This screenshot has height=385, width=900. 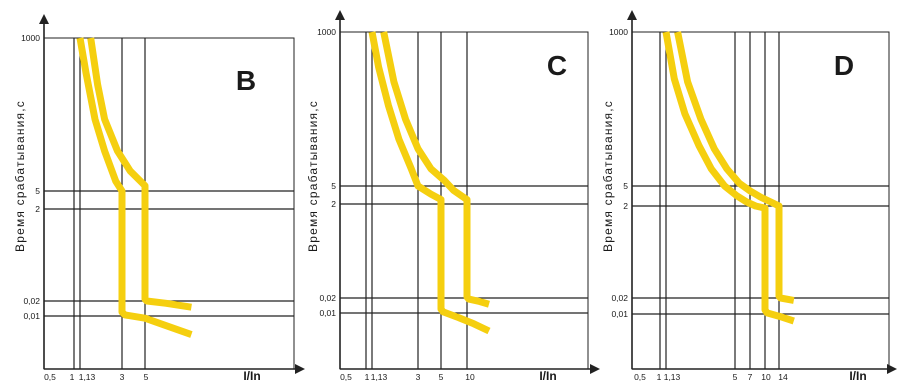 What do you see at coordinates (857, 376) in the screenshot?
I see `chart-d-x-label: I/In` at bounding box center [857, 376].